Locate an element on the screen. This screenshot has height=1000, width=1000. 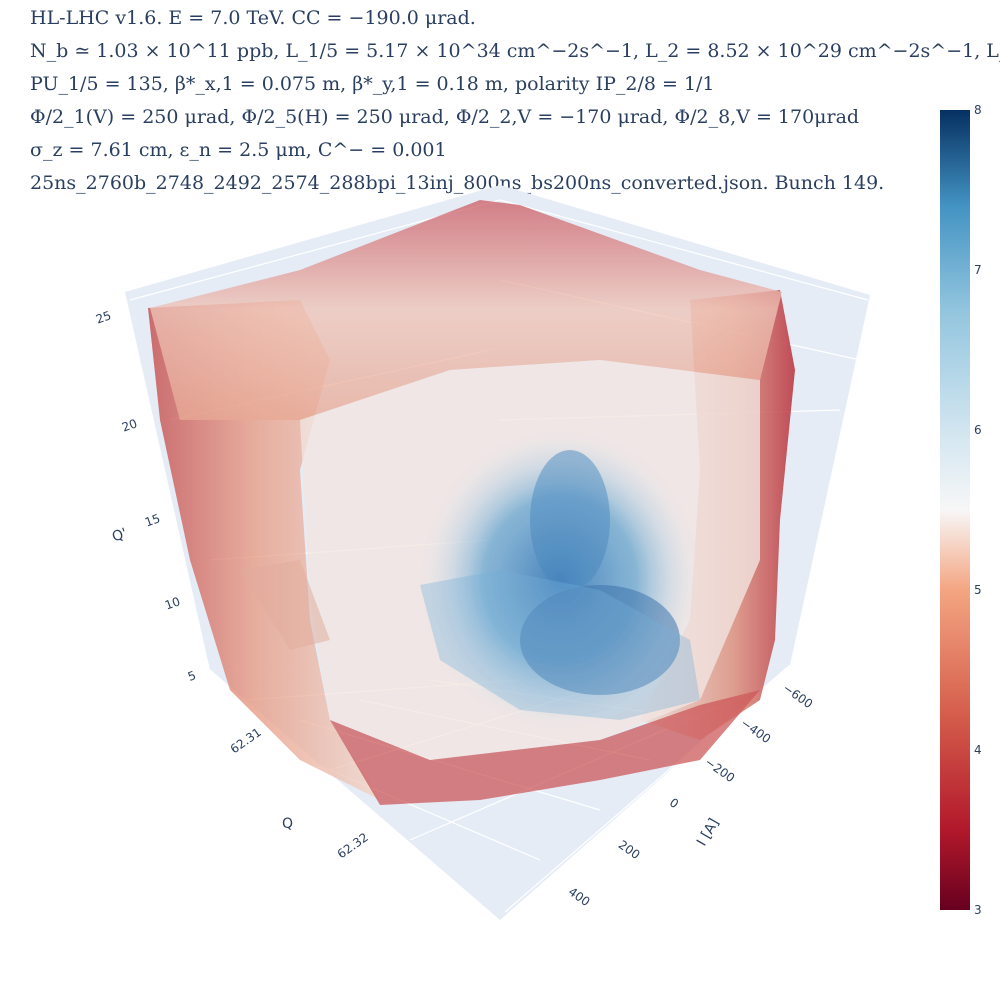
title-line-5: σ_z = 7.61 cm, ε_n = 2.5 μm, C^− = 0.001 is located at coordinates (238, 150).